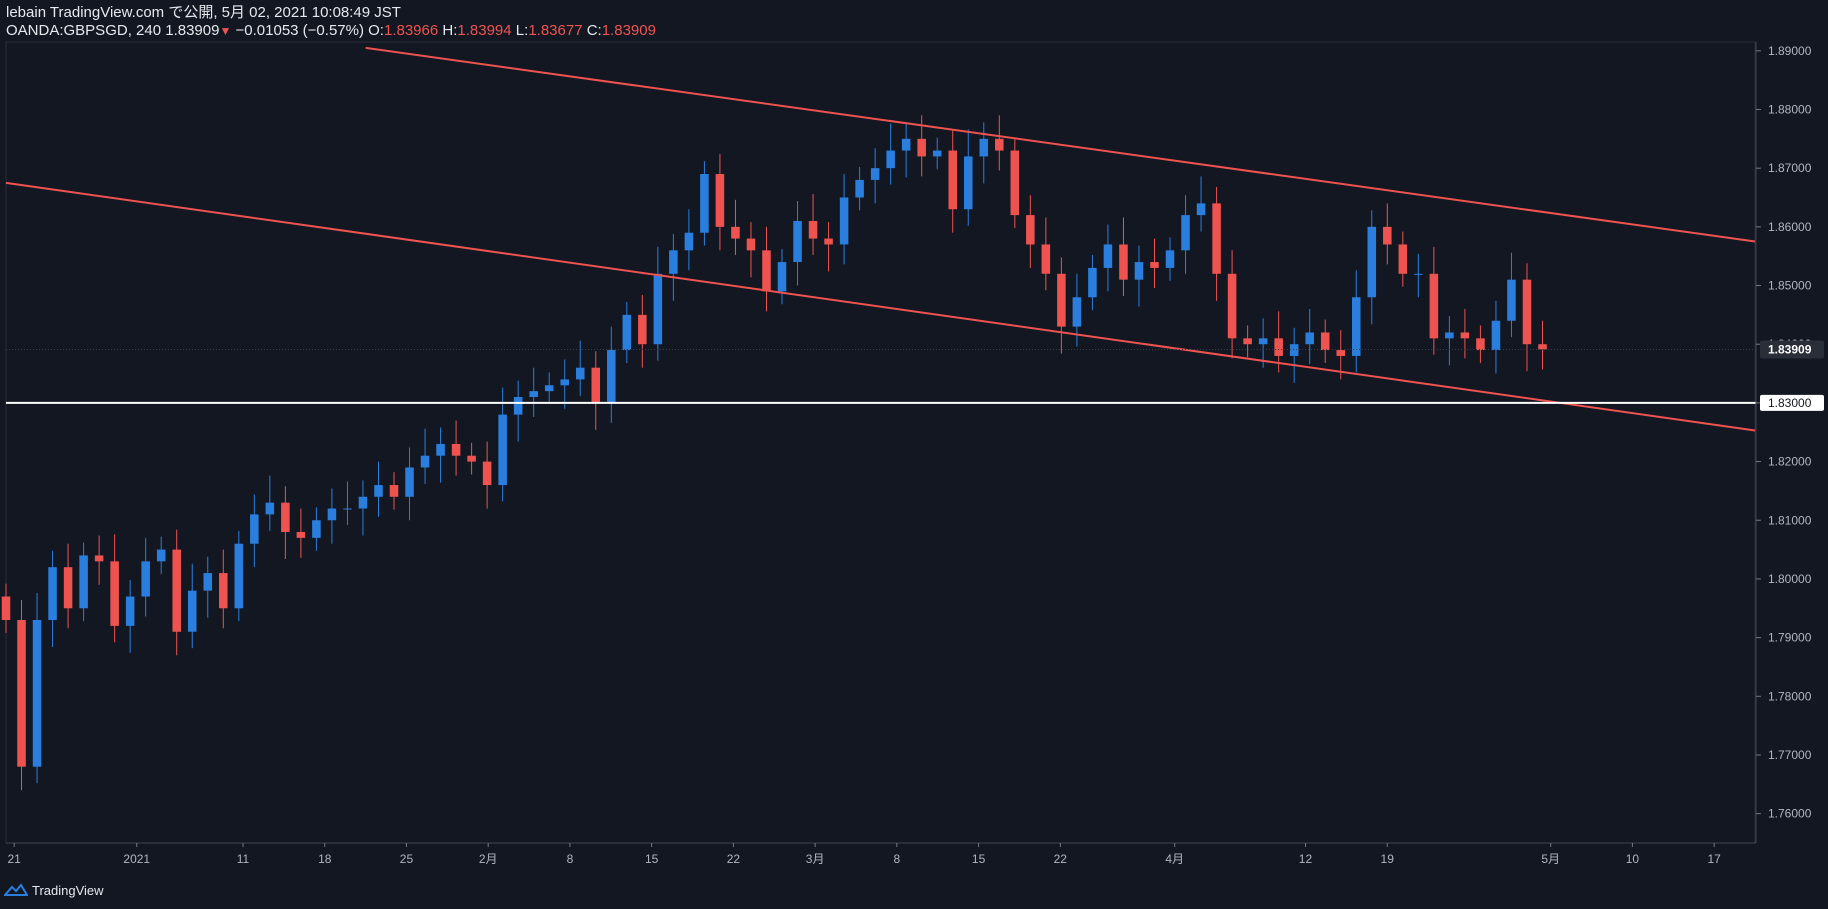 The height and width of the screenshot is (909, 1828). I want to click on high-label: H:, so click(450, 30).